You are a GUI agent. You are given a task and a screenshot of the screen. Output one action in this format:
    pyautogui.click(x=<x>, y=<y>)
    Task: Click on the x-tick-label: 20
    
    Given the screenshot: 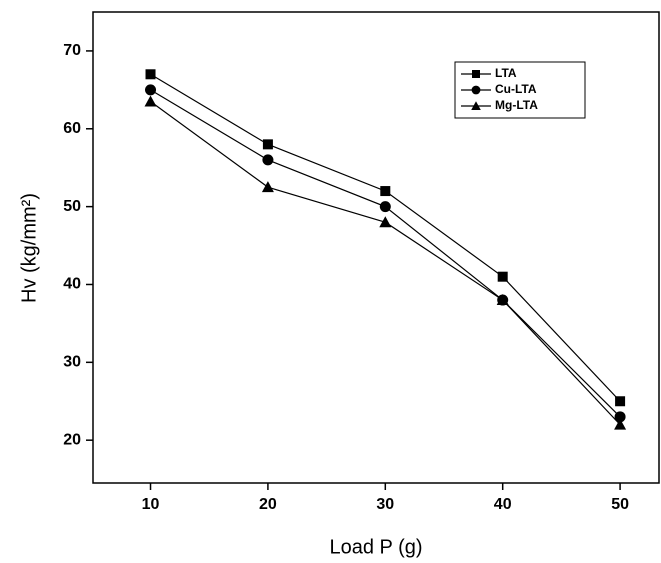 What is the action you would take?
    pyautogui.click(x=268, y=504)
    